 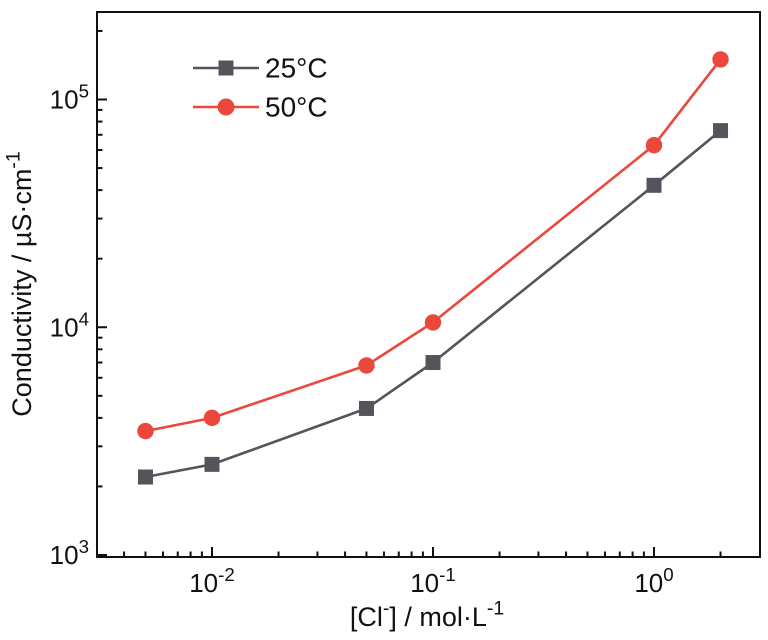 I want to click on legend-label-25c: 25°C, so click(x=296, y=68).